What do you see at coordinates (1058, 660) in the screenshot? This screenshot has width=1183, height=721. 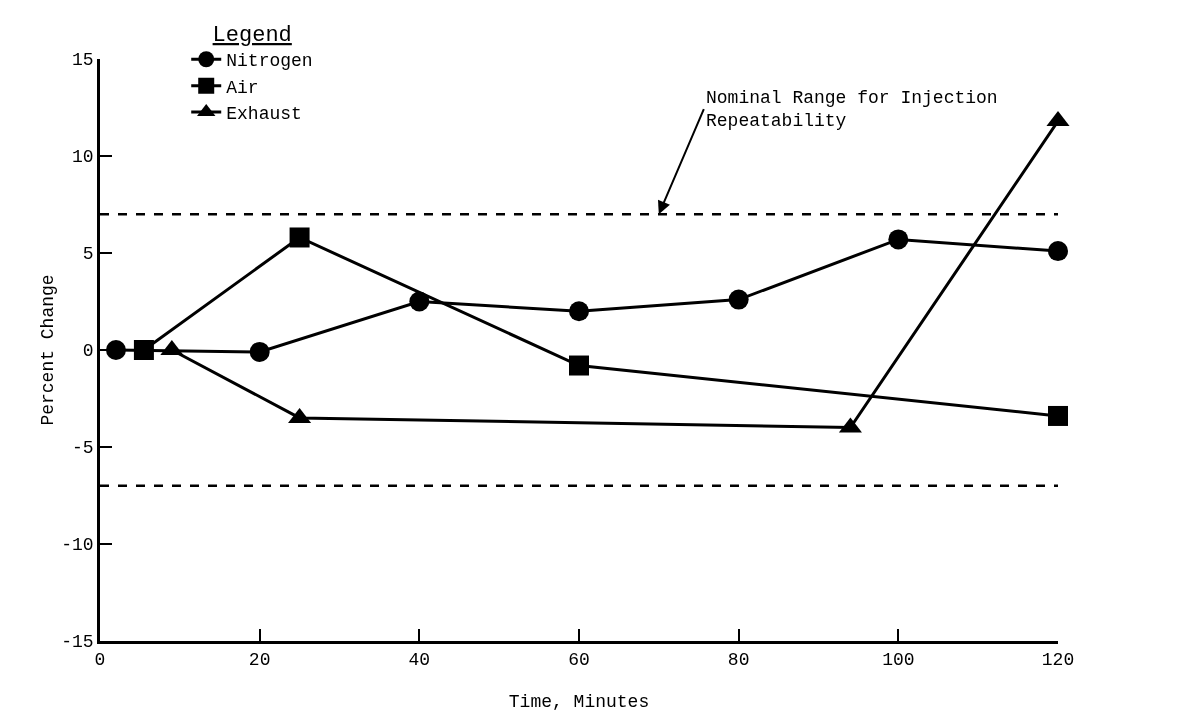 I see `x-tick-label: 120` at bounding box center [1058, 660].